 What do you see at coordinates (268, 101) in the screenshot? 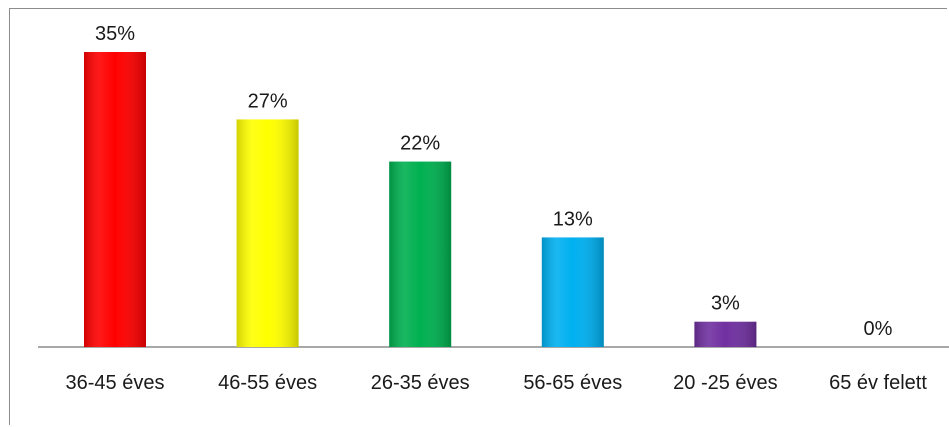
I see `data-label-2: 27%` at bounding box center [268, 101].